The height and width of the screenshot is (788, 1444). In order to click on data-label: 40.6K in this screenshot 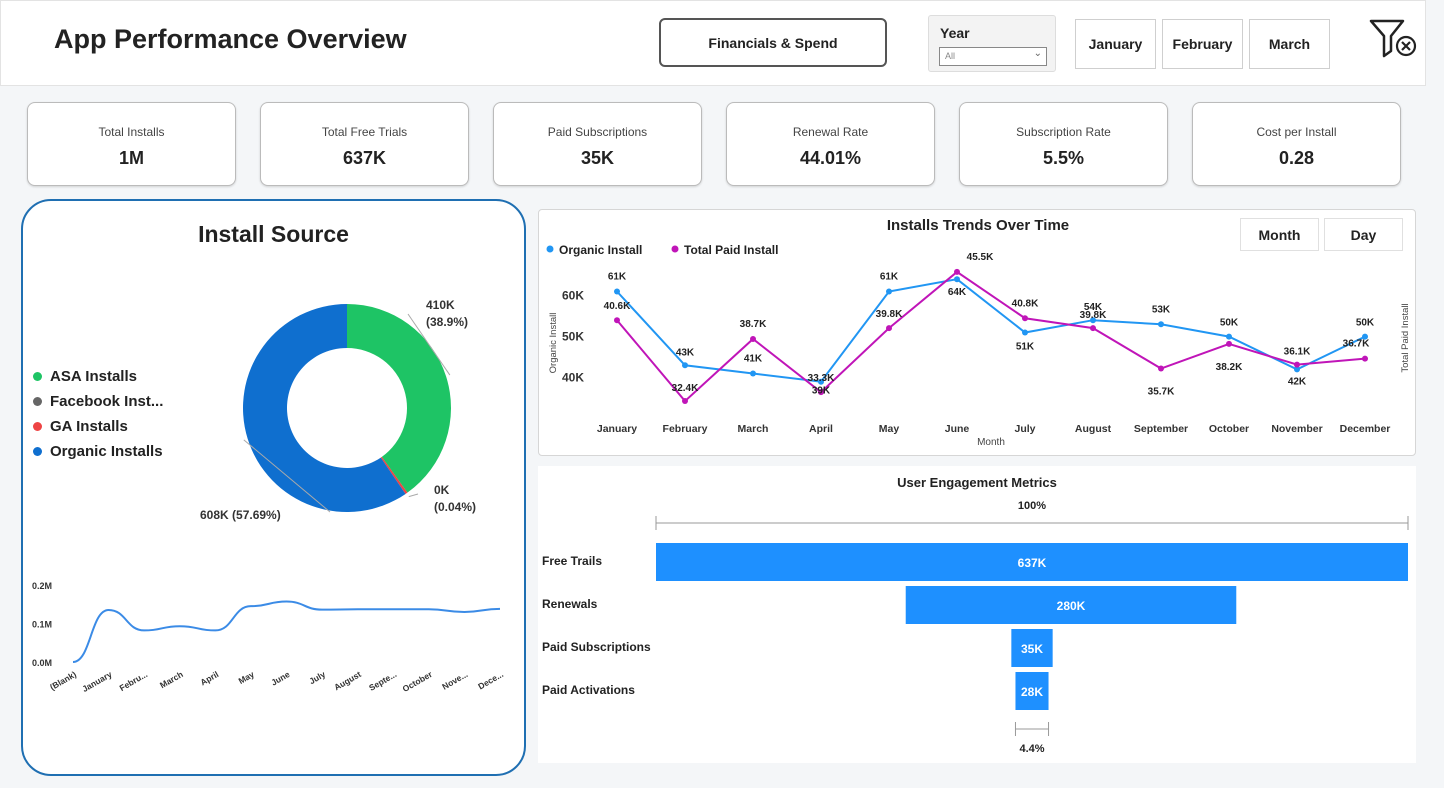, I will do `click(617, 306)`.